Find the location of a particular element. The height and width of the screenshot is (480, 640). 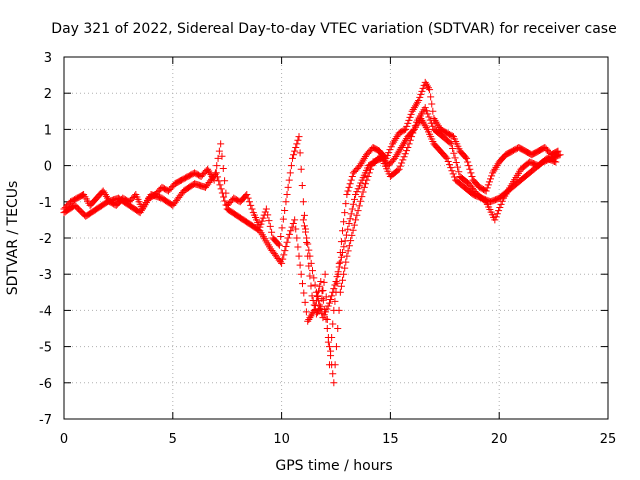

y-tick-label: -2 is located at coordinates (45, 239).